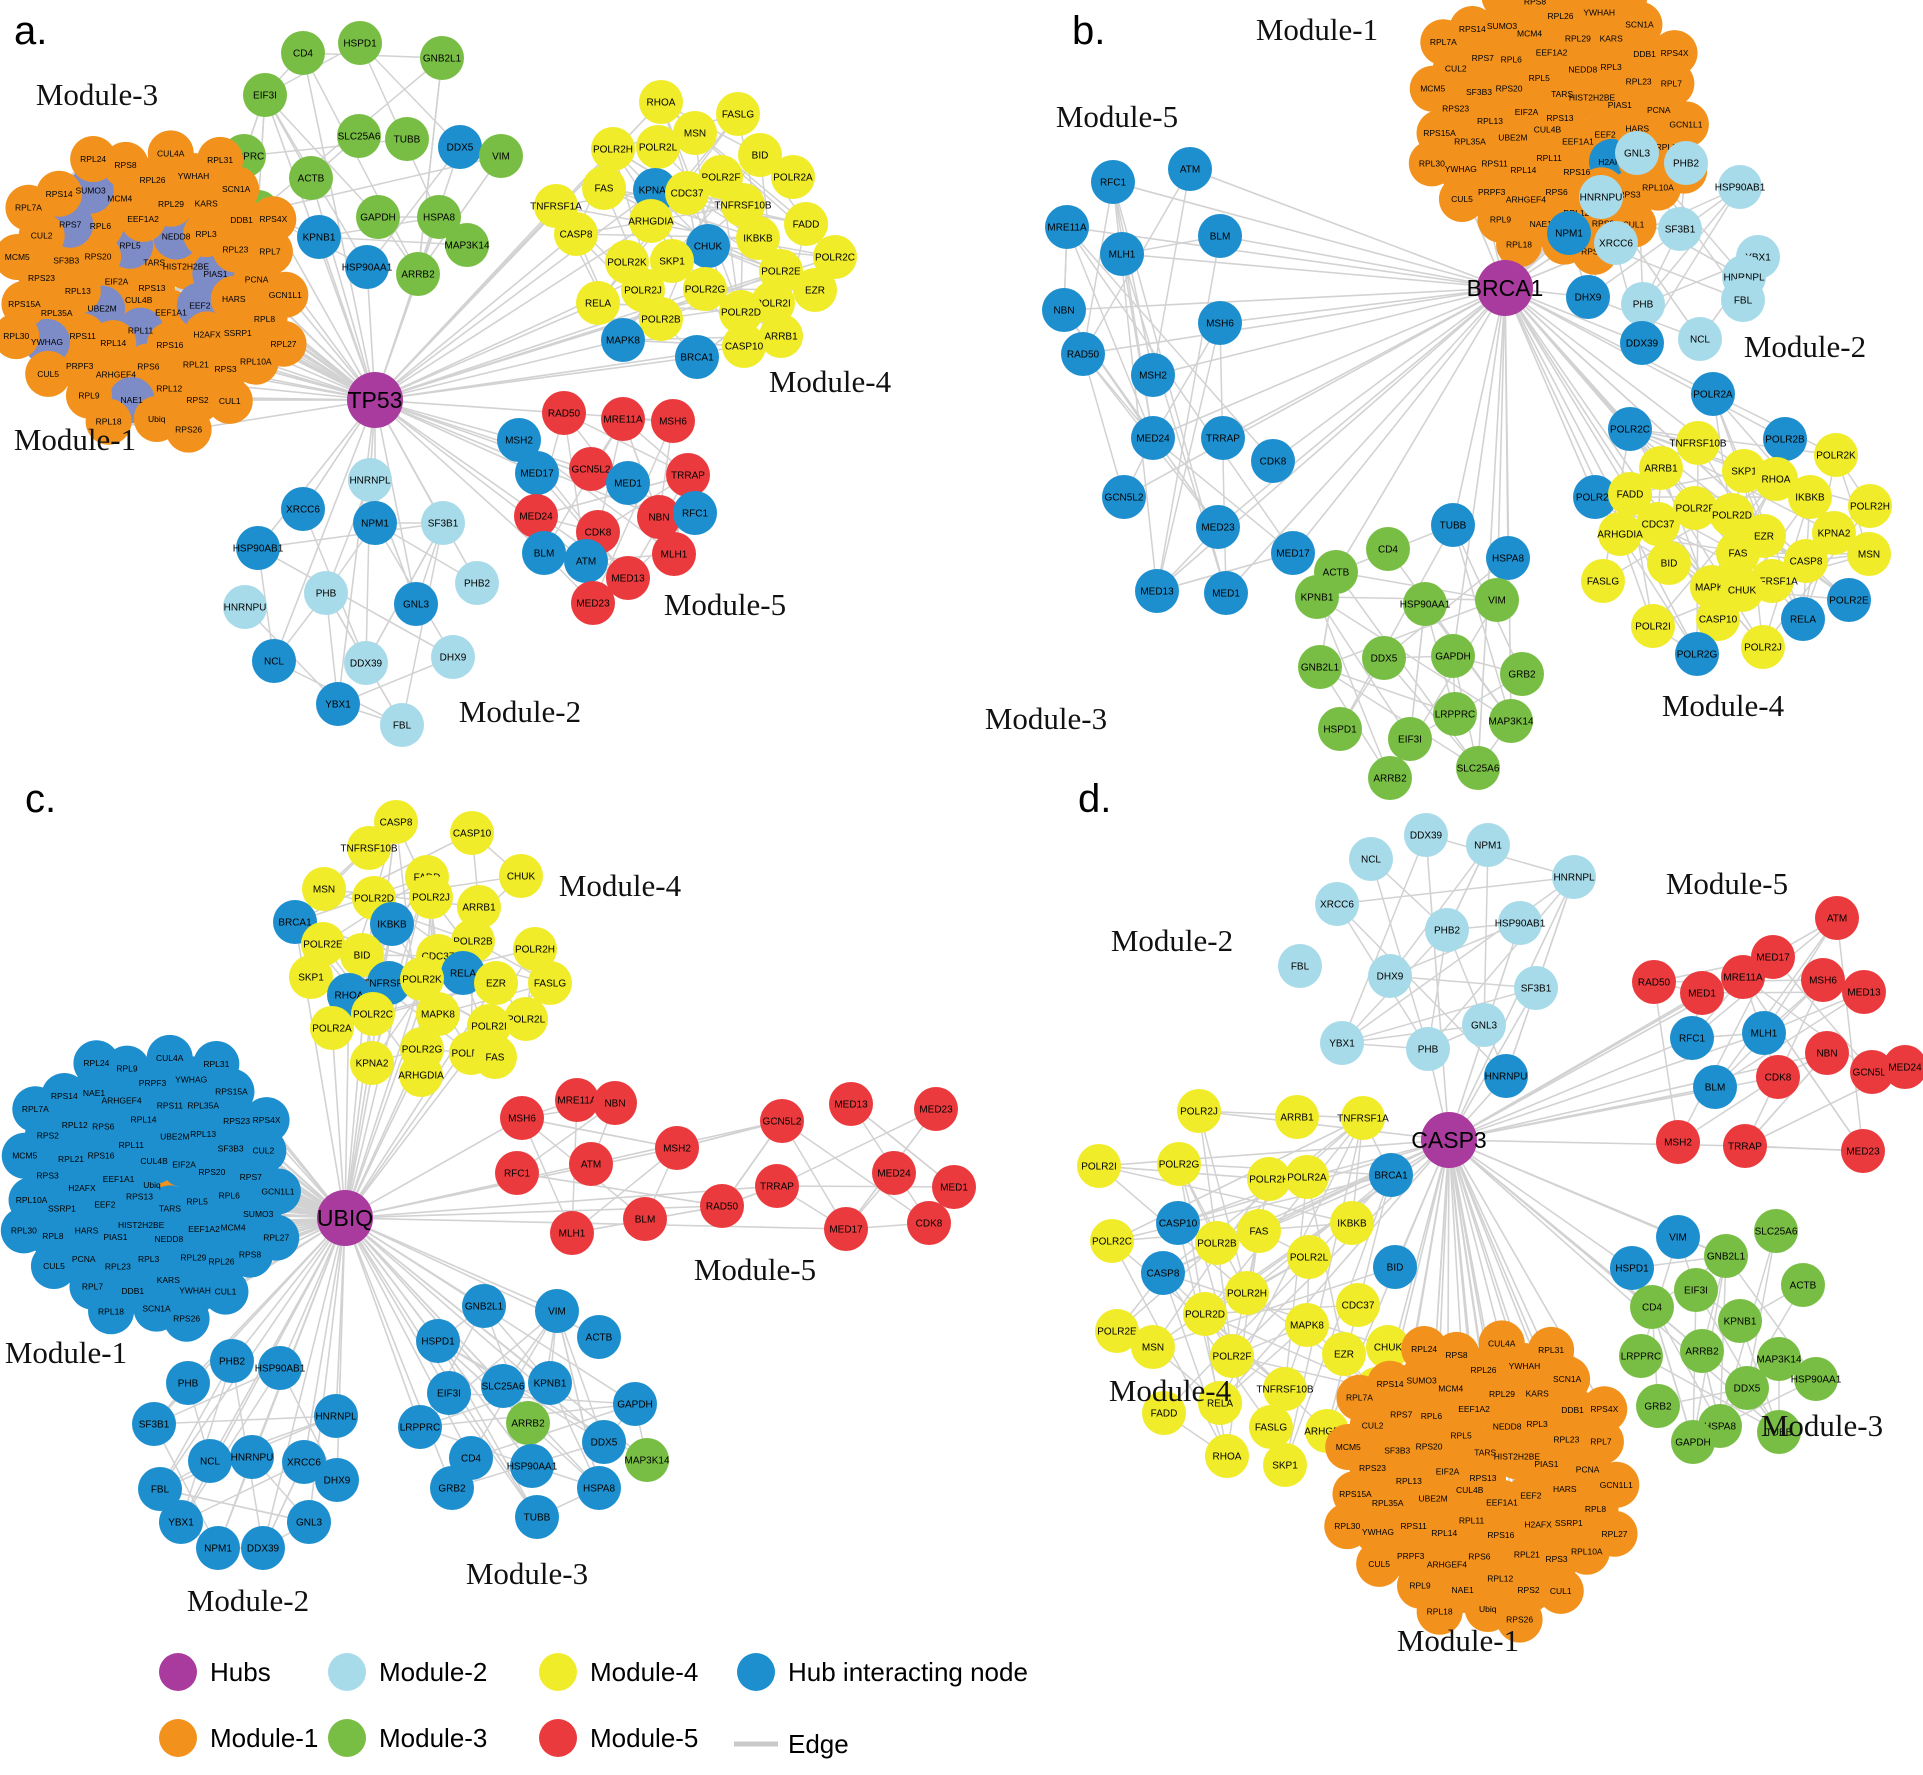  I want to click on network-node-CD4, so click(303, 53).